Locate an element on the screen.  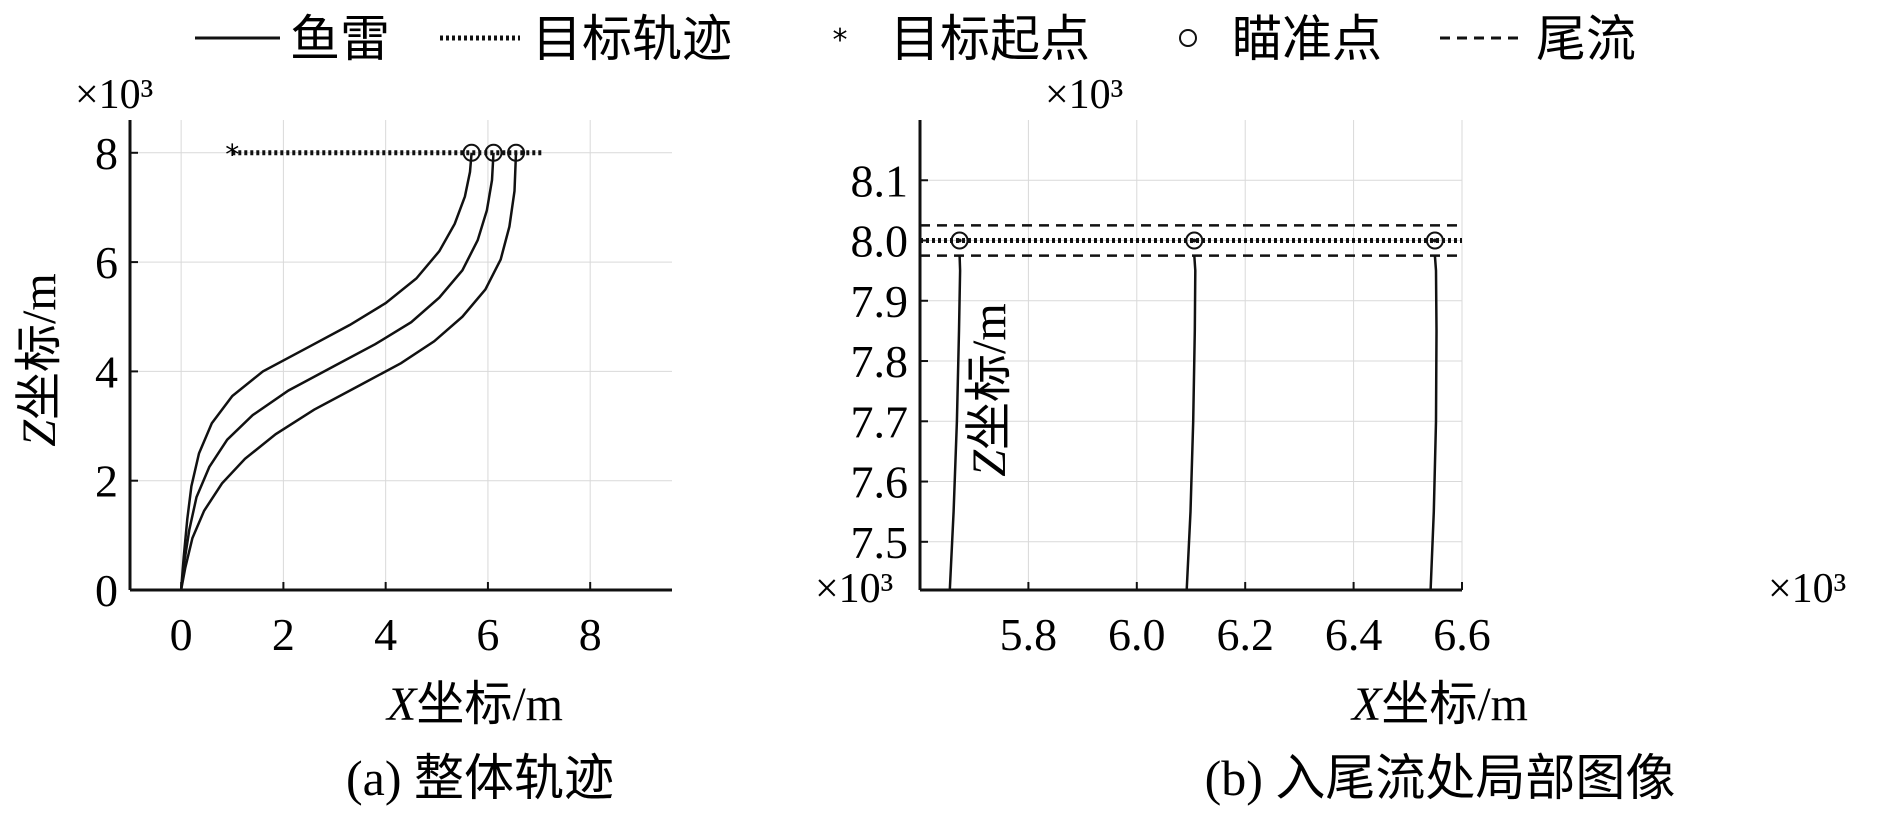
panel-b-caption: (b) 入尾流处局部图像 is located at coordinates (1440, 778).